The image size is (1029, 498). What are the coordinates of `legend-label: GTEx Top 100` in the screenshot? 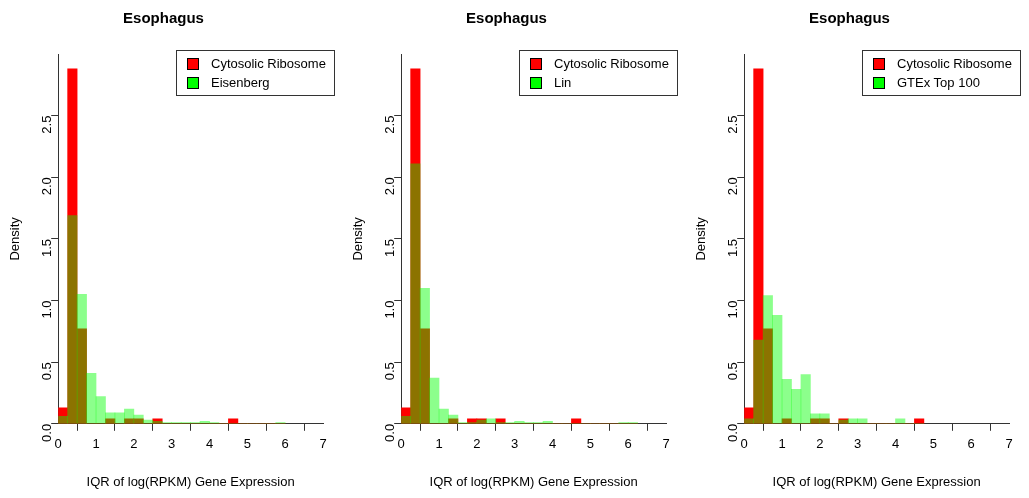 It's located at (938, 83).